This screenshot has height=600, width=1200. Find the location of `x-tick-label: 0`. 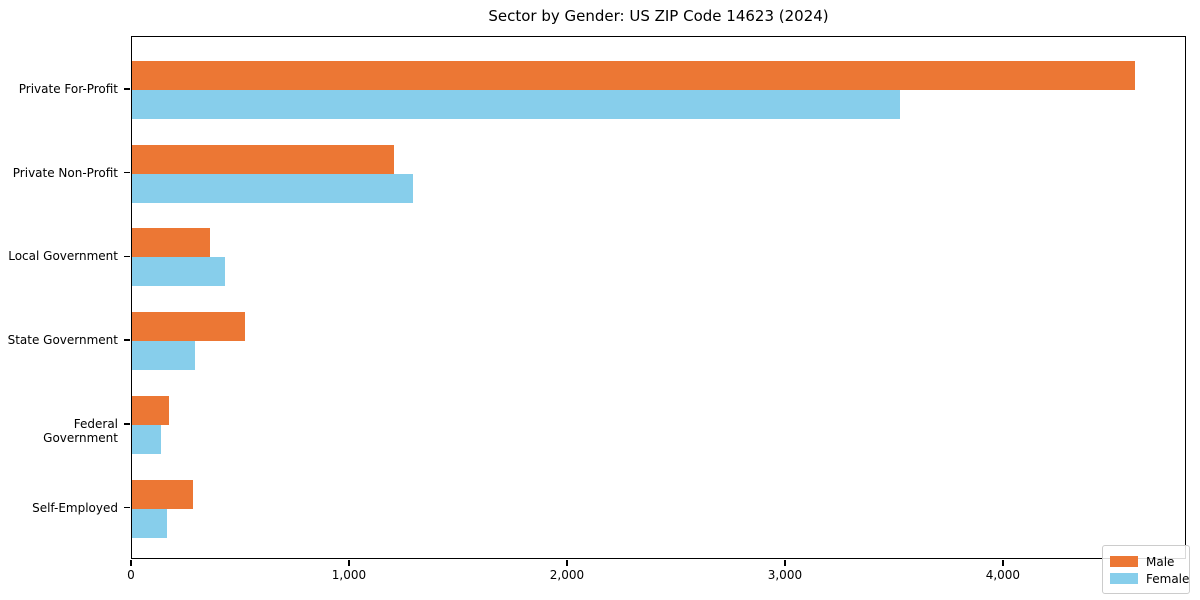

x-tick-label: 0 is located at coordinates (131, 575).